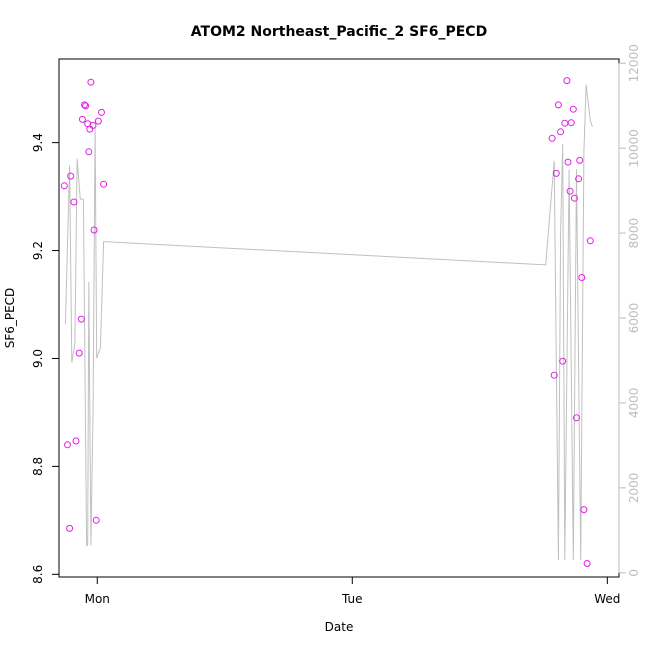  I want to click on y2-tick-label: 8000, so click(634, 233).